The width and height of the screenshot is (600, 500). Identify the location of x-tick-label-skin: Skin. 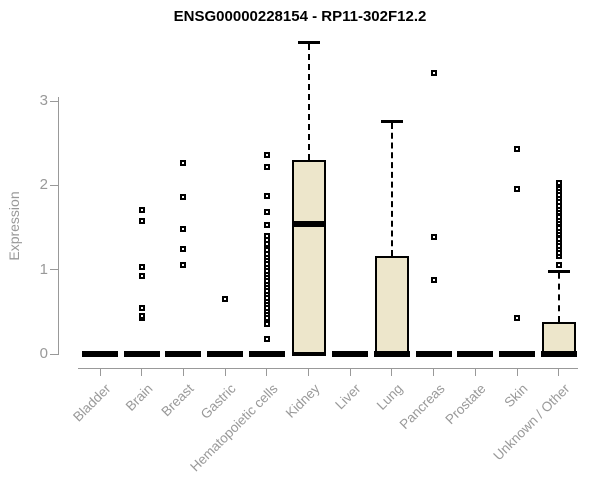
(516, 396).